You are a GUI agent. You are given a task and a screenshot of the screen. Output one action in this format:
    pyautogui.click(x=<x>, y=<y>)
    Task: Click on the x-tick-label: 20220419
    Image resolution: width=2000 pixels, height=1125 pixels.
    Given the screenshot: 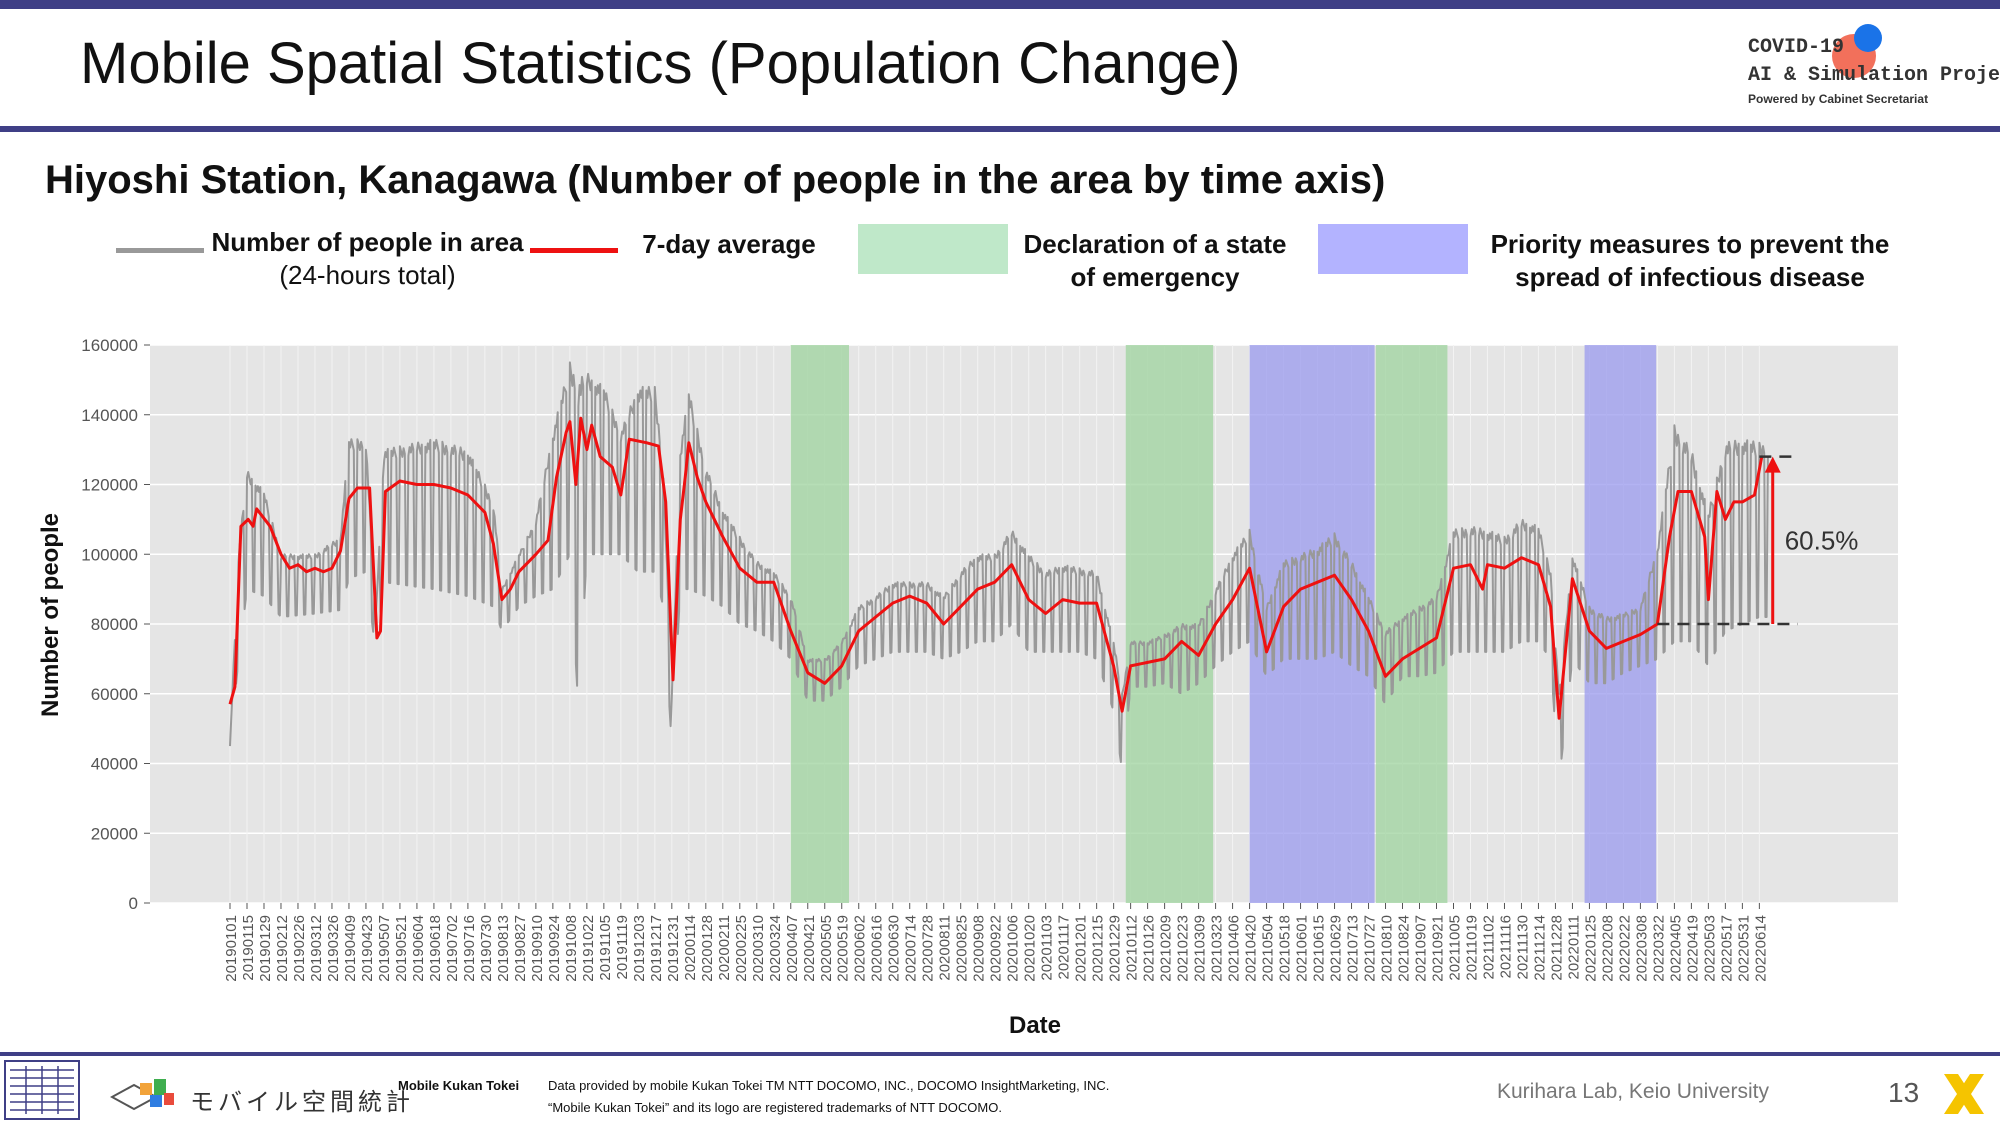 What is the action you would take?
    pyautogui.click(x=1692, y=948)
    